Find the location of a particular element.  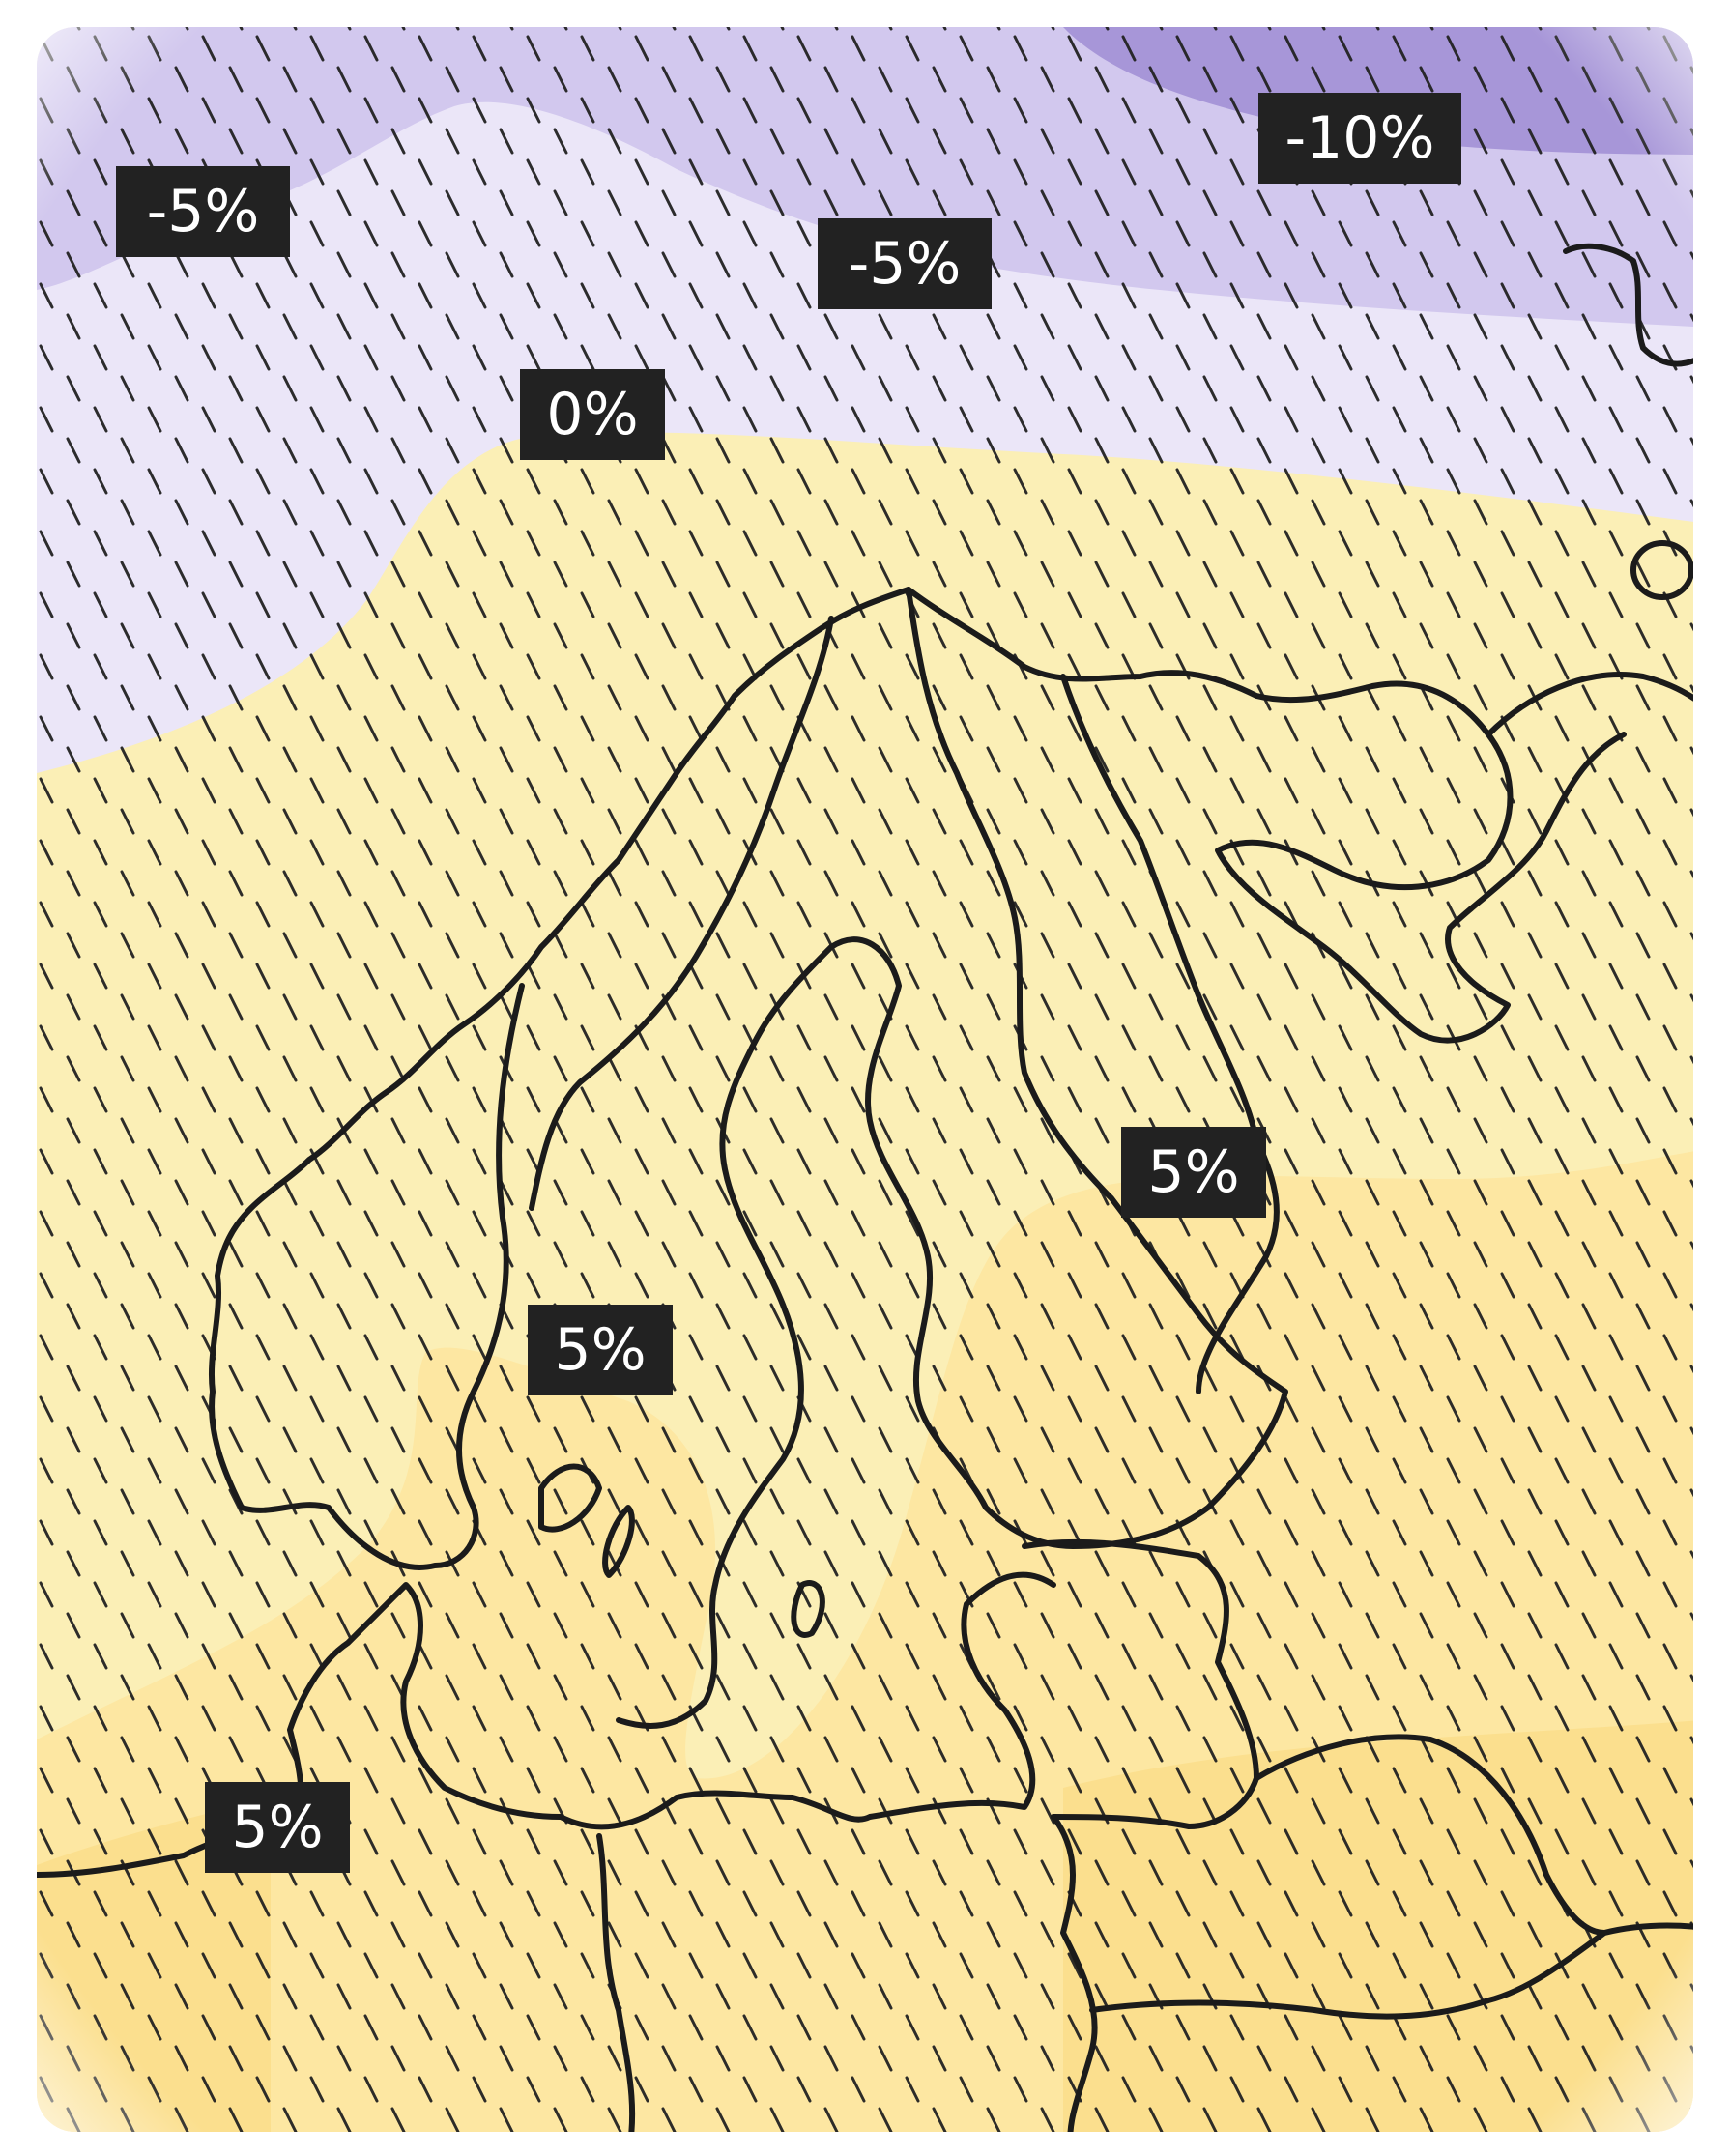

label-text: -10% is located at coordinates (1359, 138).